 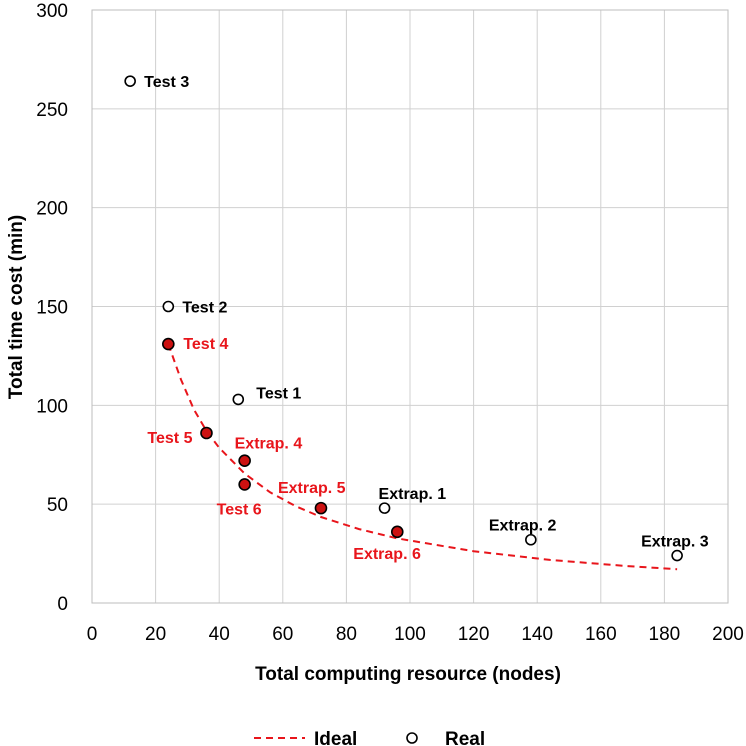 What do you see at coordinates (16, 307) in the screenshot?
I see `y-axis-title: Total time cost (min)` at bounding box center [16, 307].